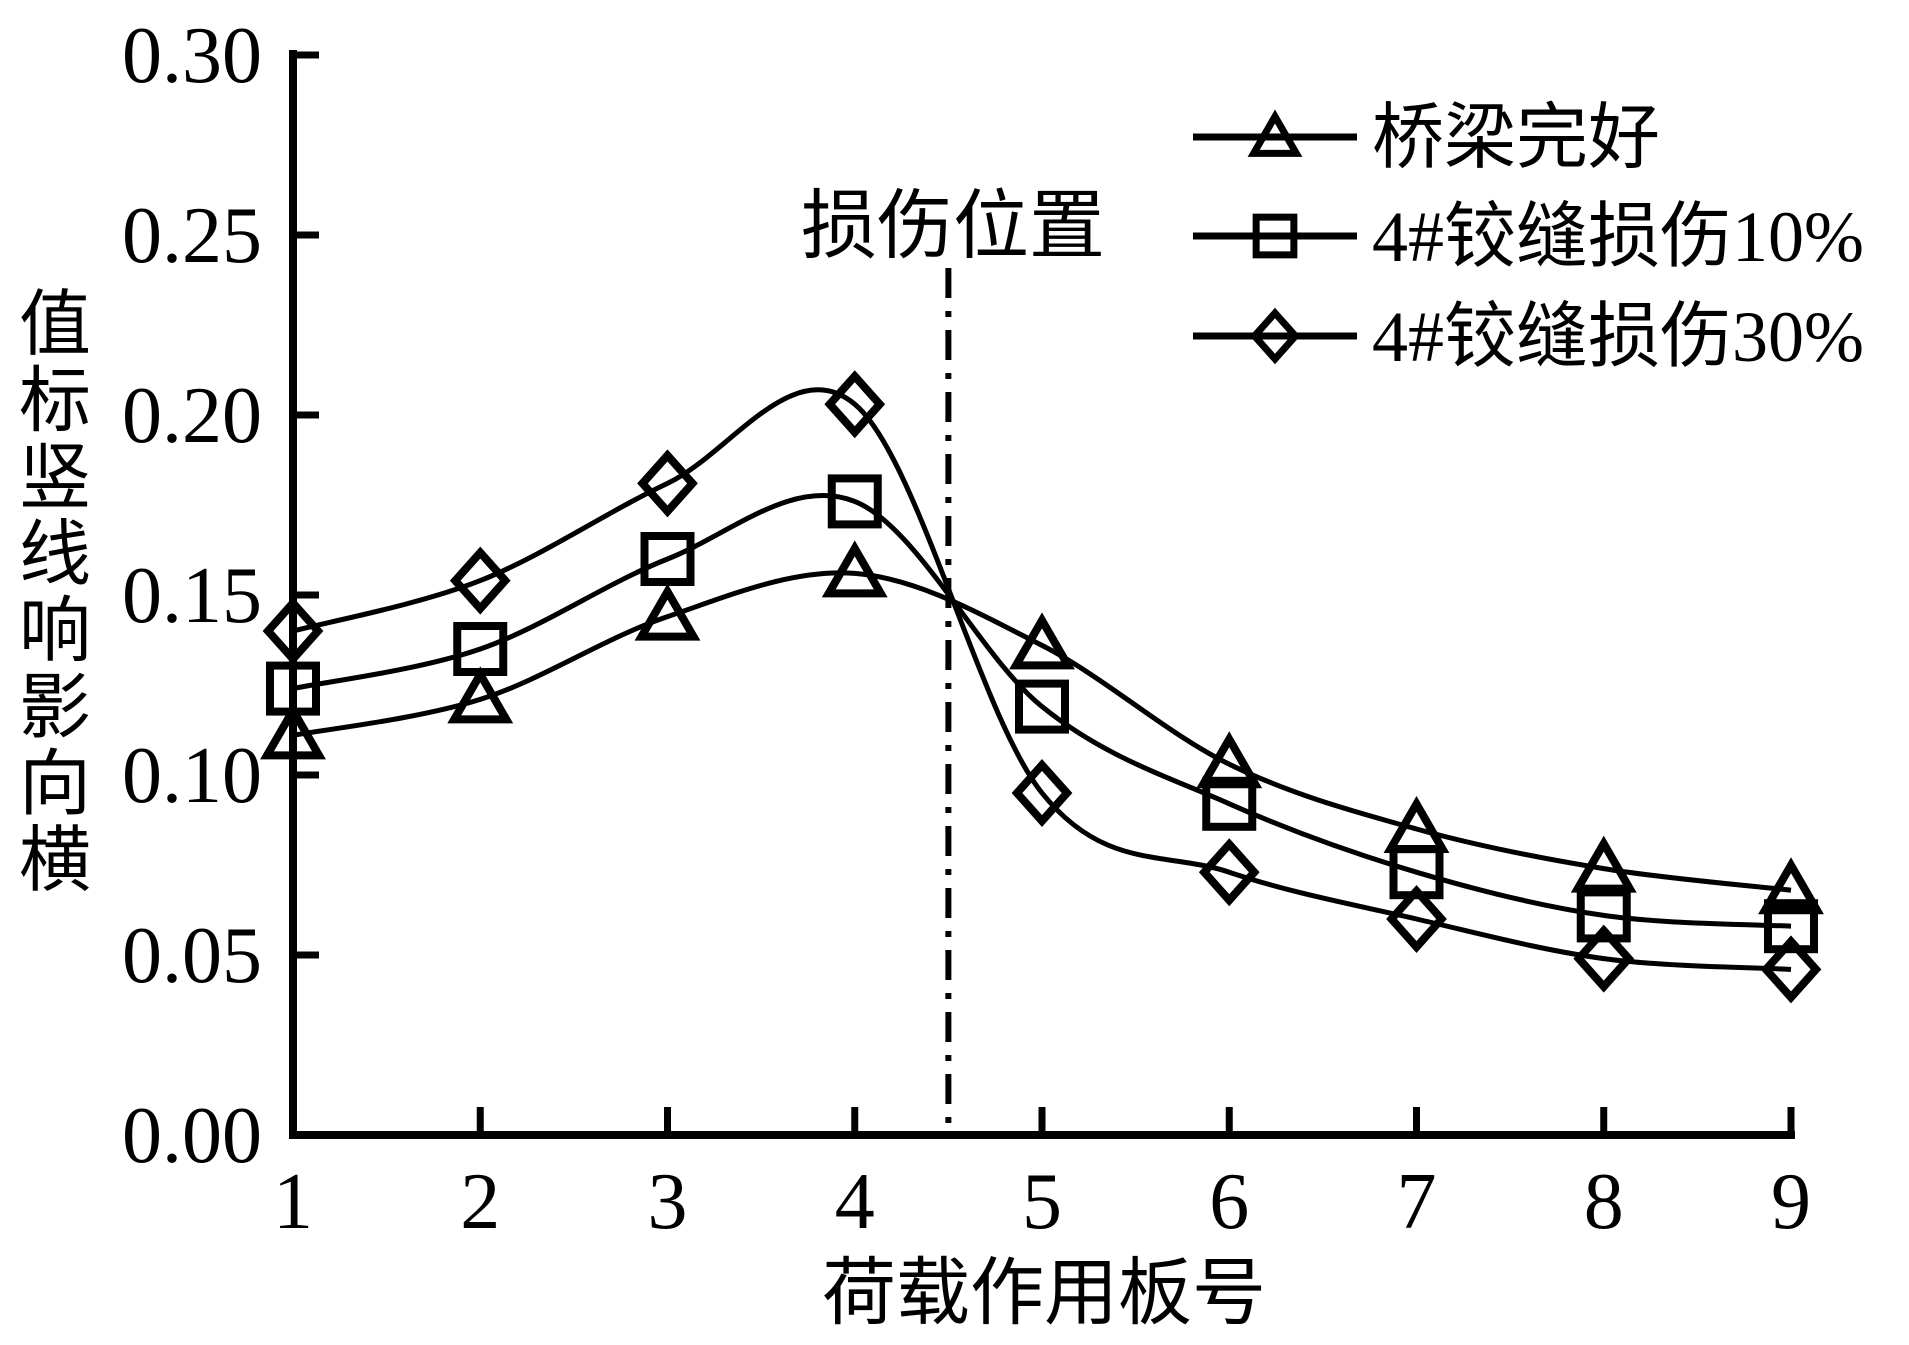  What do you see at coordinates (55, 861) in the screenshot?
I see `y-axis-title-char: 横` at bounding box center [55, 861].